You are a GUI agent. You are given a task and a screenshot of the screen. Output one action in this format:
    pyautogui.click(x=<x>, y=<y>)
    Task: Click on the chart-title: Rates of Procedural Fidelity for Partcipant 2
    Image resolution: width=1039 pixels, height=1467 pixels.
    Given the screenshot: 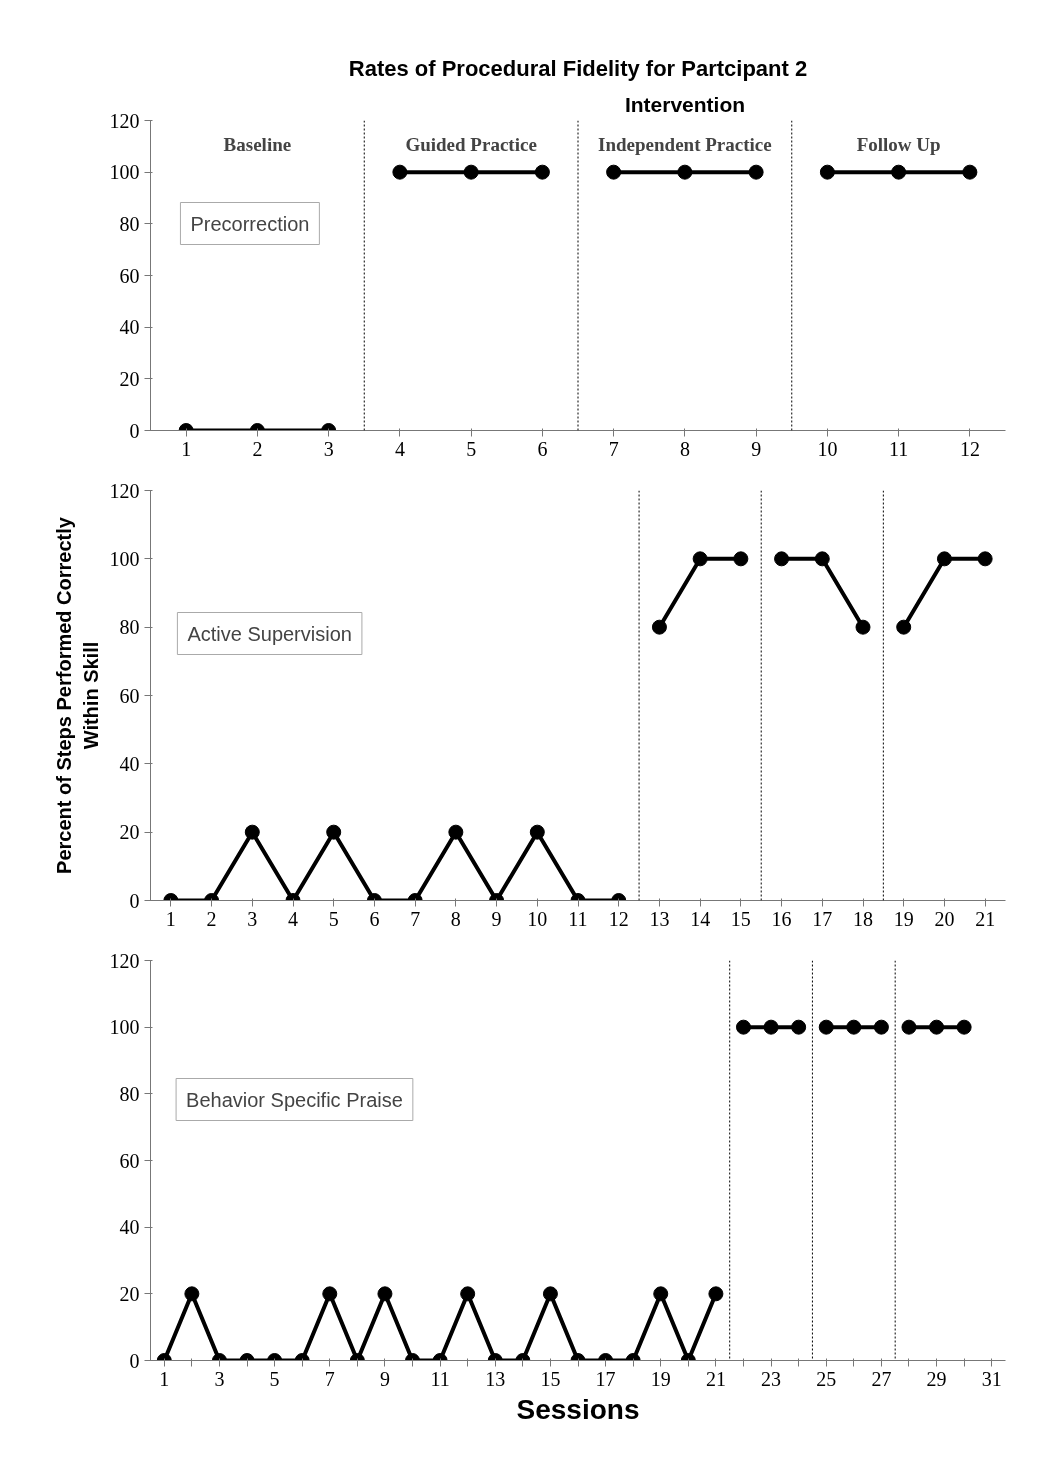 What is the action you would take?
    pyautogui.click(x=578, y=68)
    